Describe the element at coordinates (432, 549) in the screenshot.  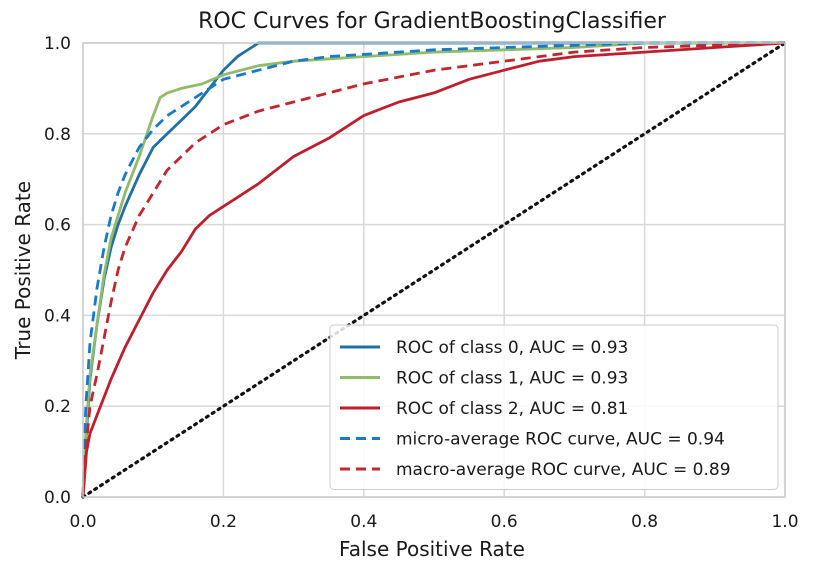
I see `x-axis-label: False Positive Rate` at that location.